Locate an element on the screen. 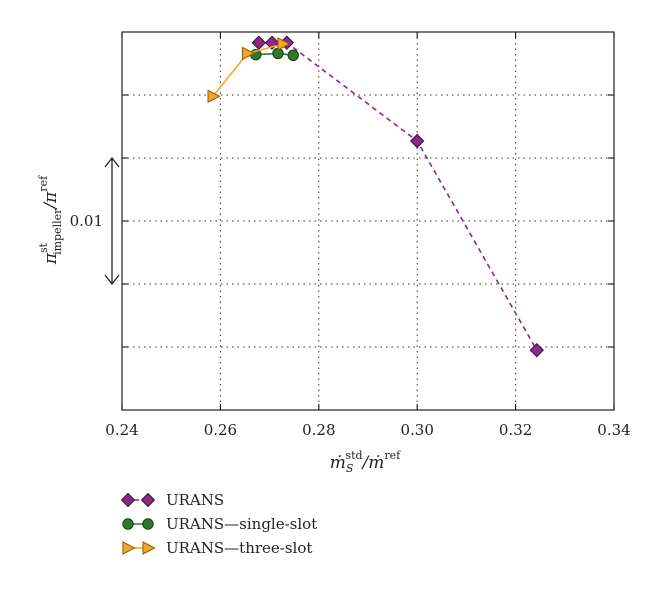 The height and width of the screenshot is (592, 660). x-label-sup: std is located at coordinates (353, 455).